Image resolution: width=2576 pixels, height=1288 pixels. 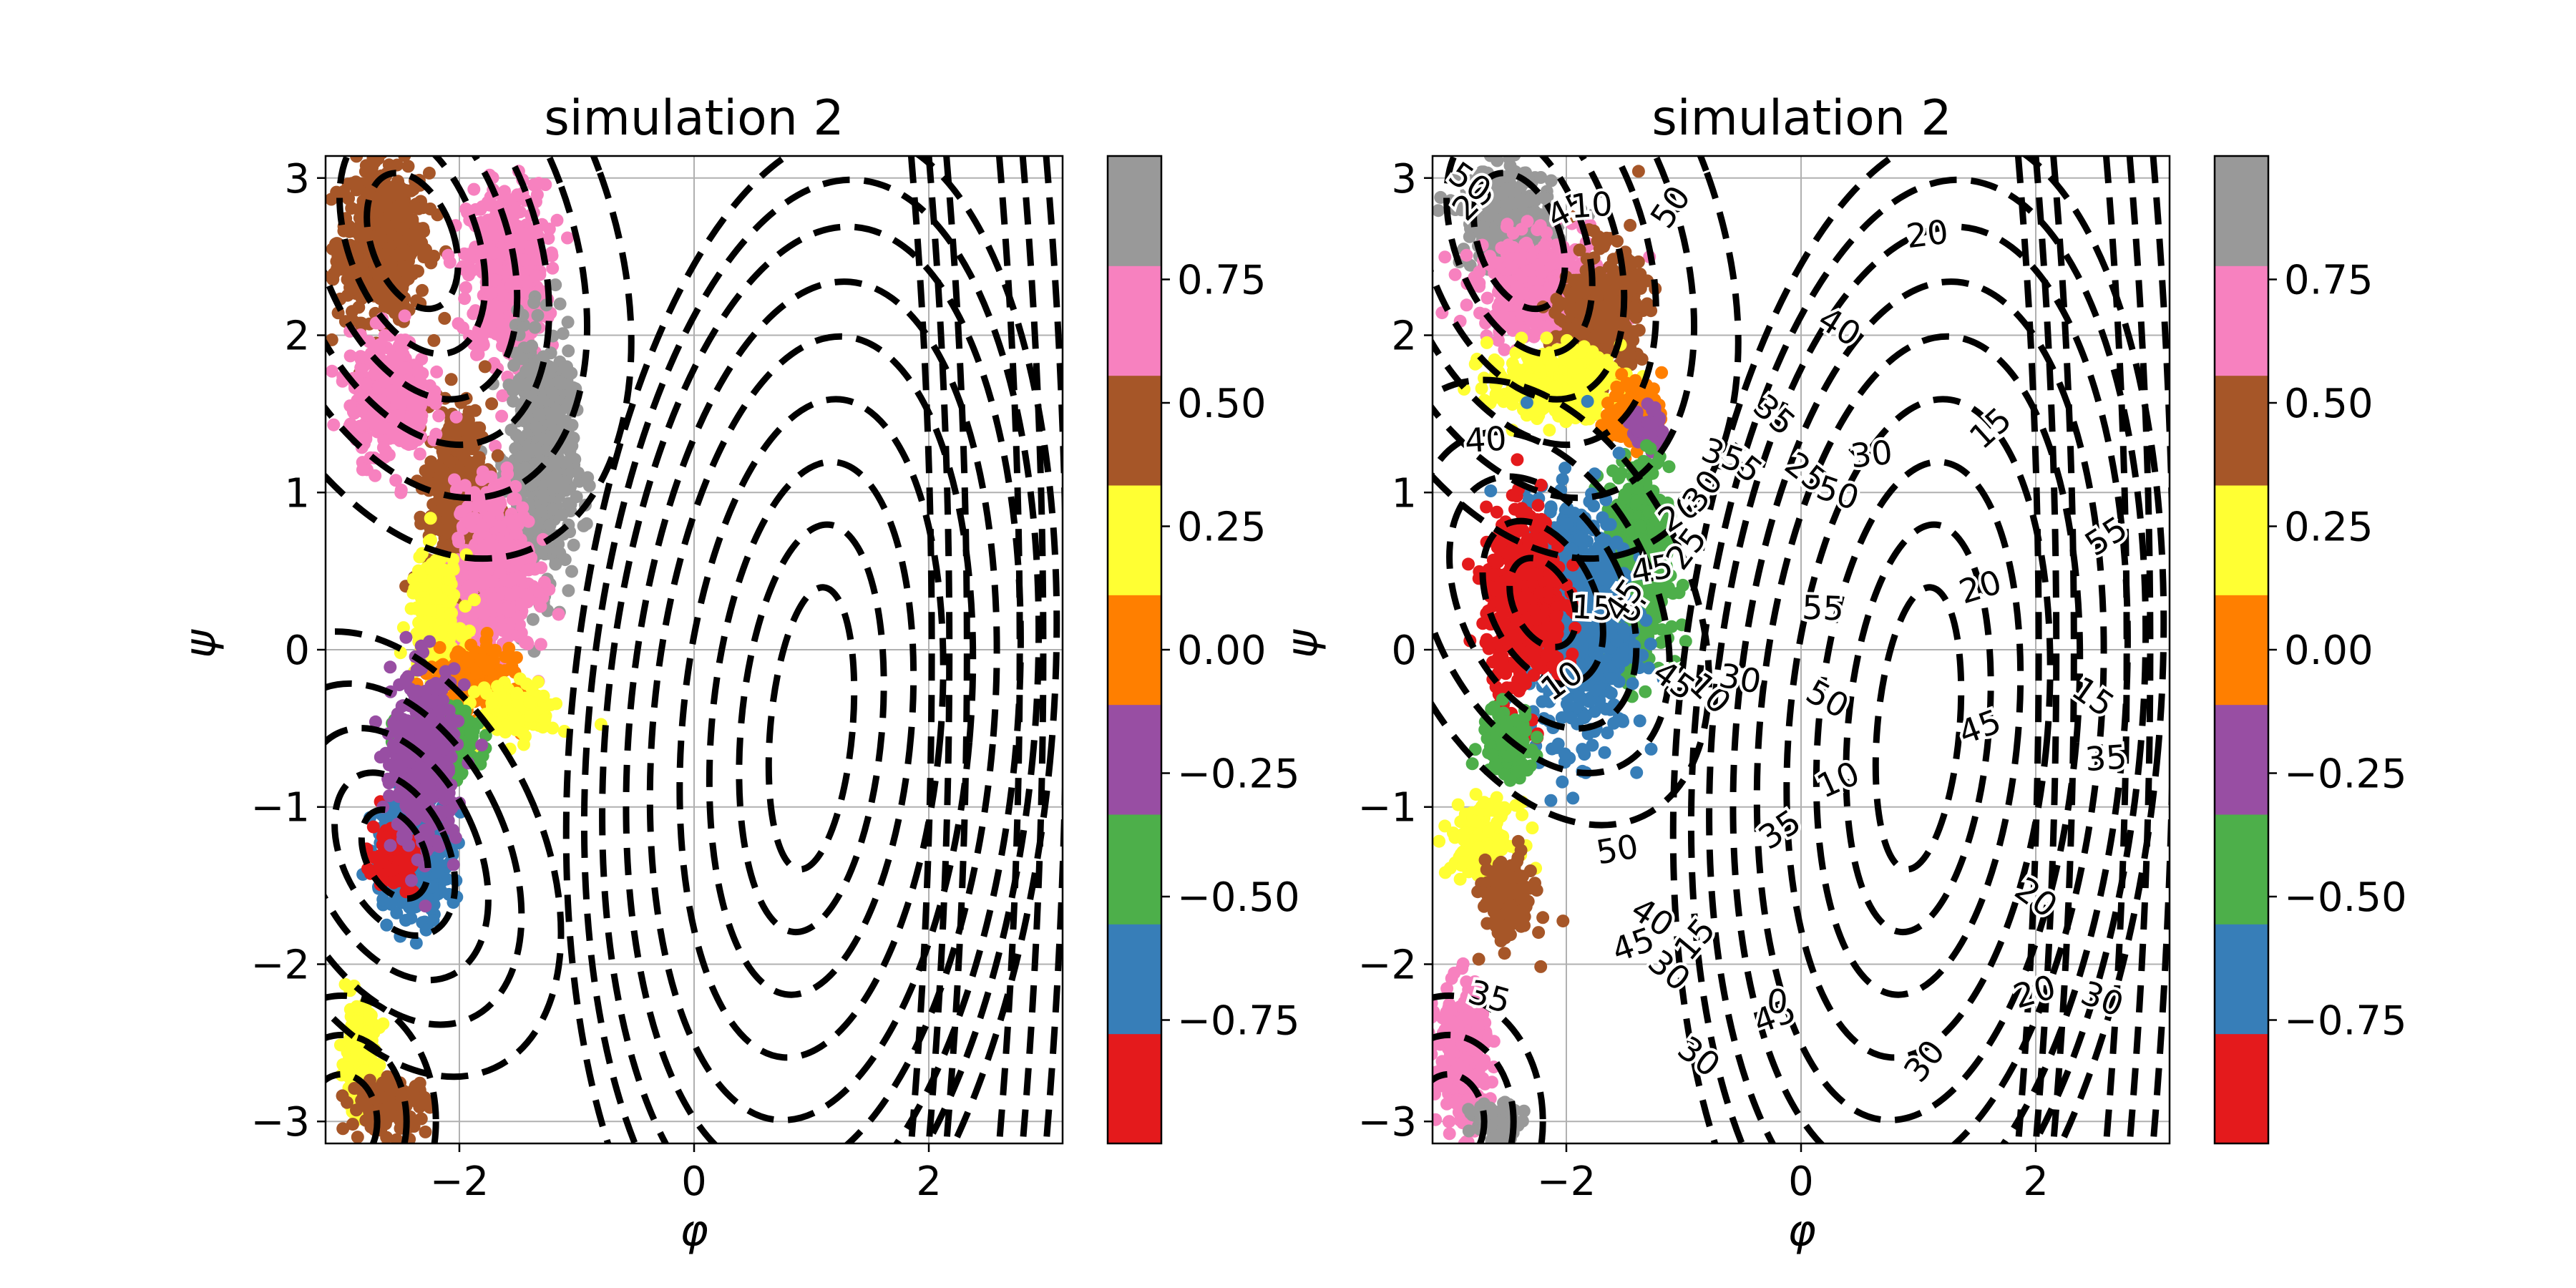 What do you see at coordinates (1238, 897) in the screenshot?
I see `colorbar-tick-label: −0.50` at bounding box center [1238, 897].